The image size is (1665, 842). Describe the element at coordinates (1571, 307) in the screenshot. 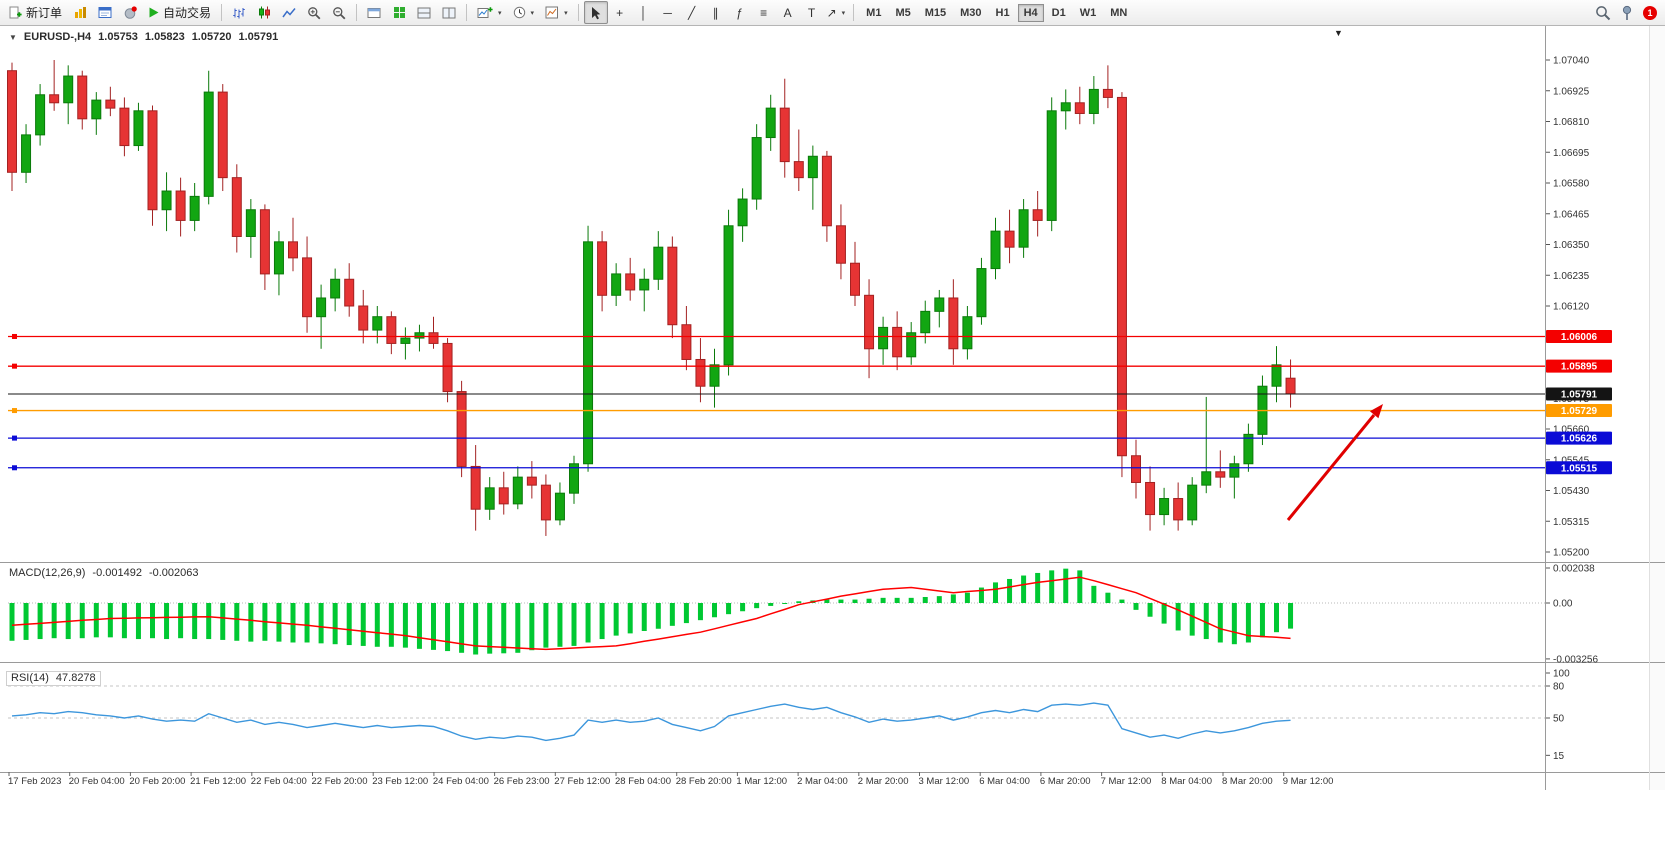

I see `svg-text: 1.06120` at that location.